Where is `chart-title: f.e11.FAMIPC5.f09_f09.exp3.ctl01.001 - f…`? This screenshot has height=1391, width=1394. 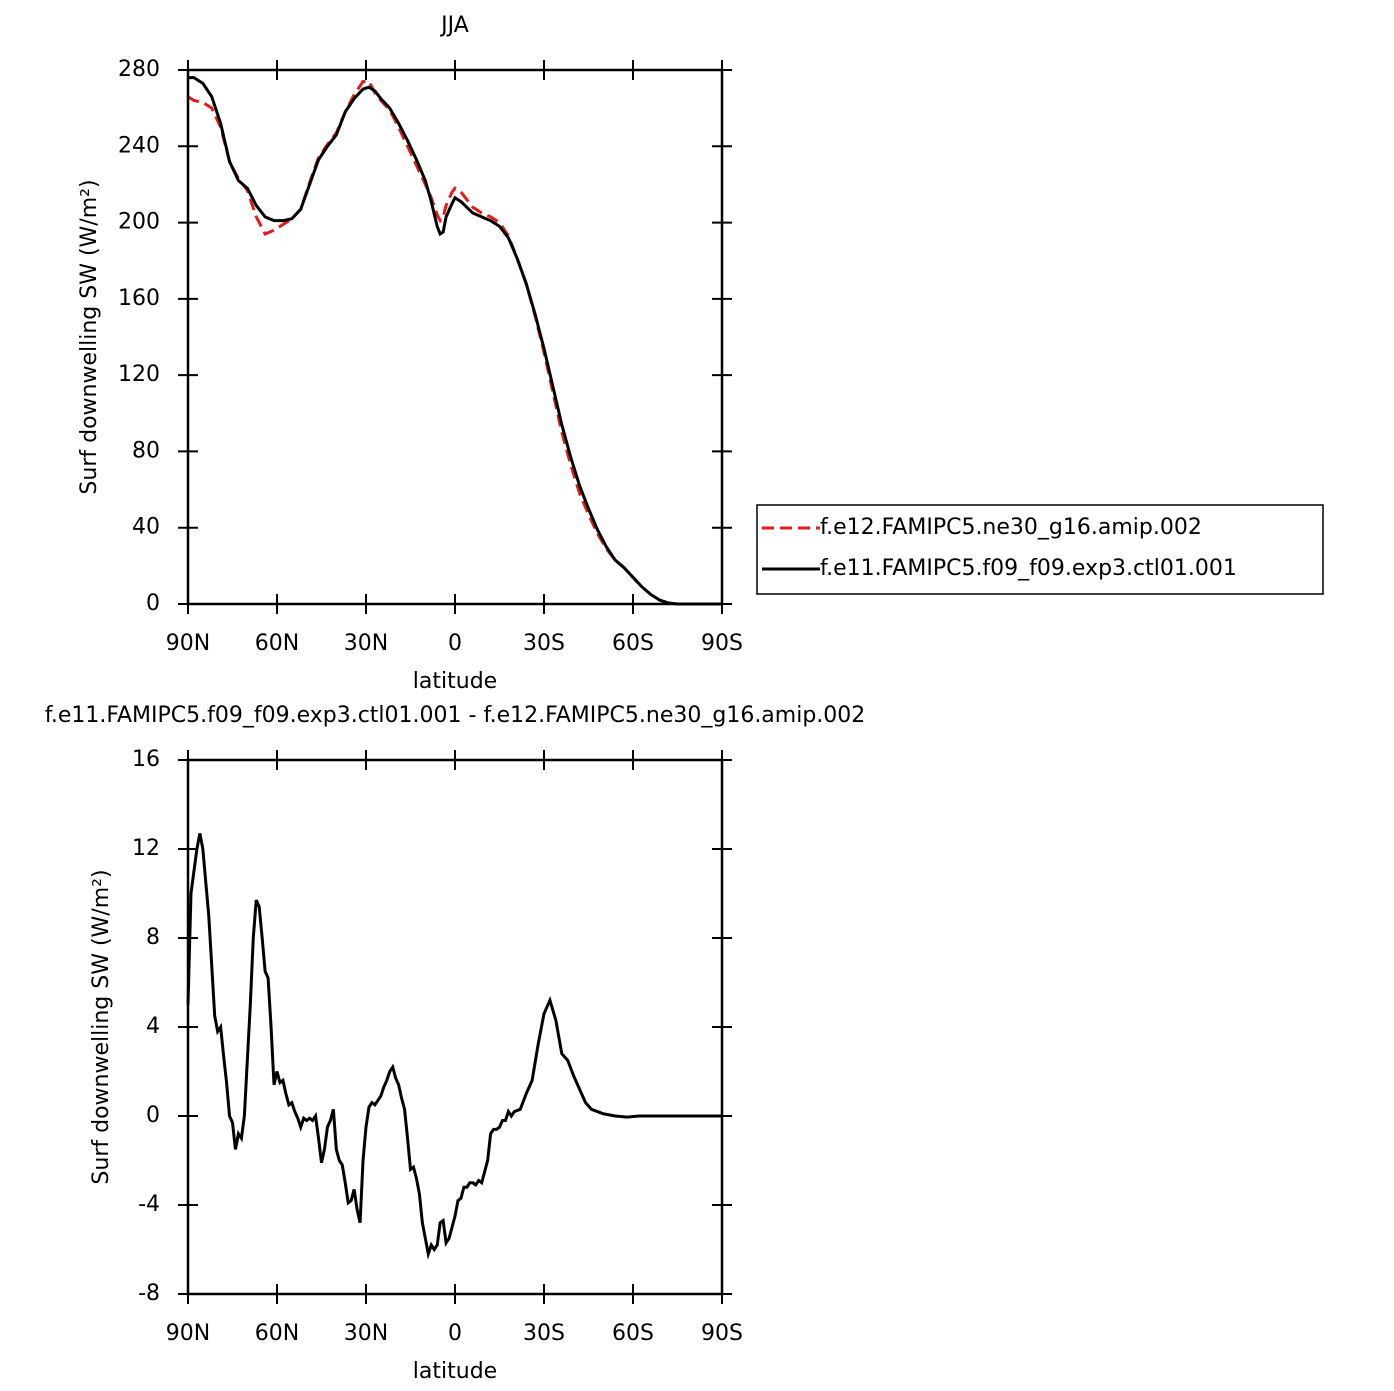
chart-title: f.e11.FAMIPC5.f09_f09.exp3.ctl01.001 - f… is located at coordinates (455, 715).